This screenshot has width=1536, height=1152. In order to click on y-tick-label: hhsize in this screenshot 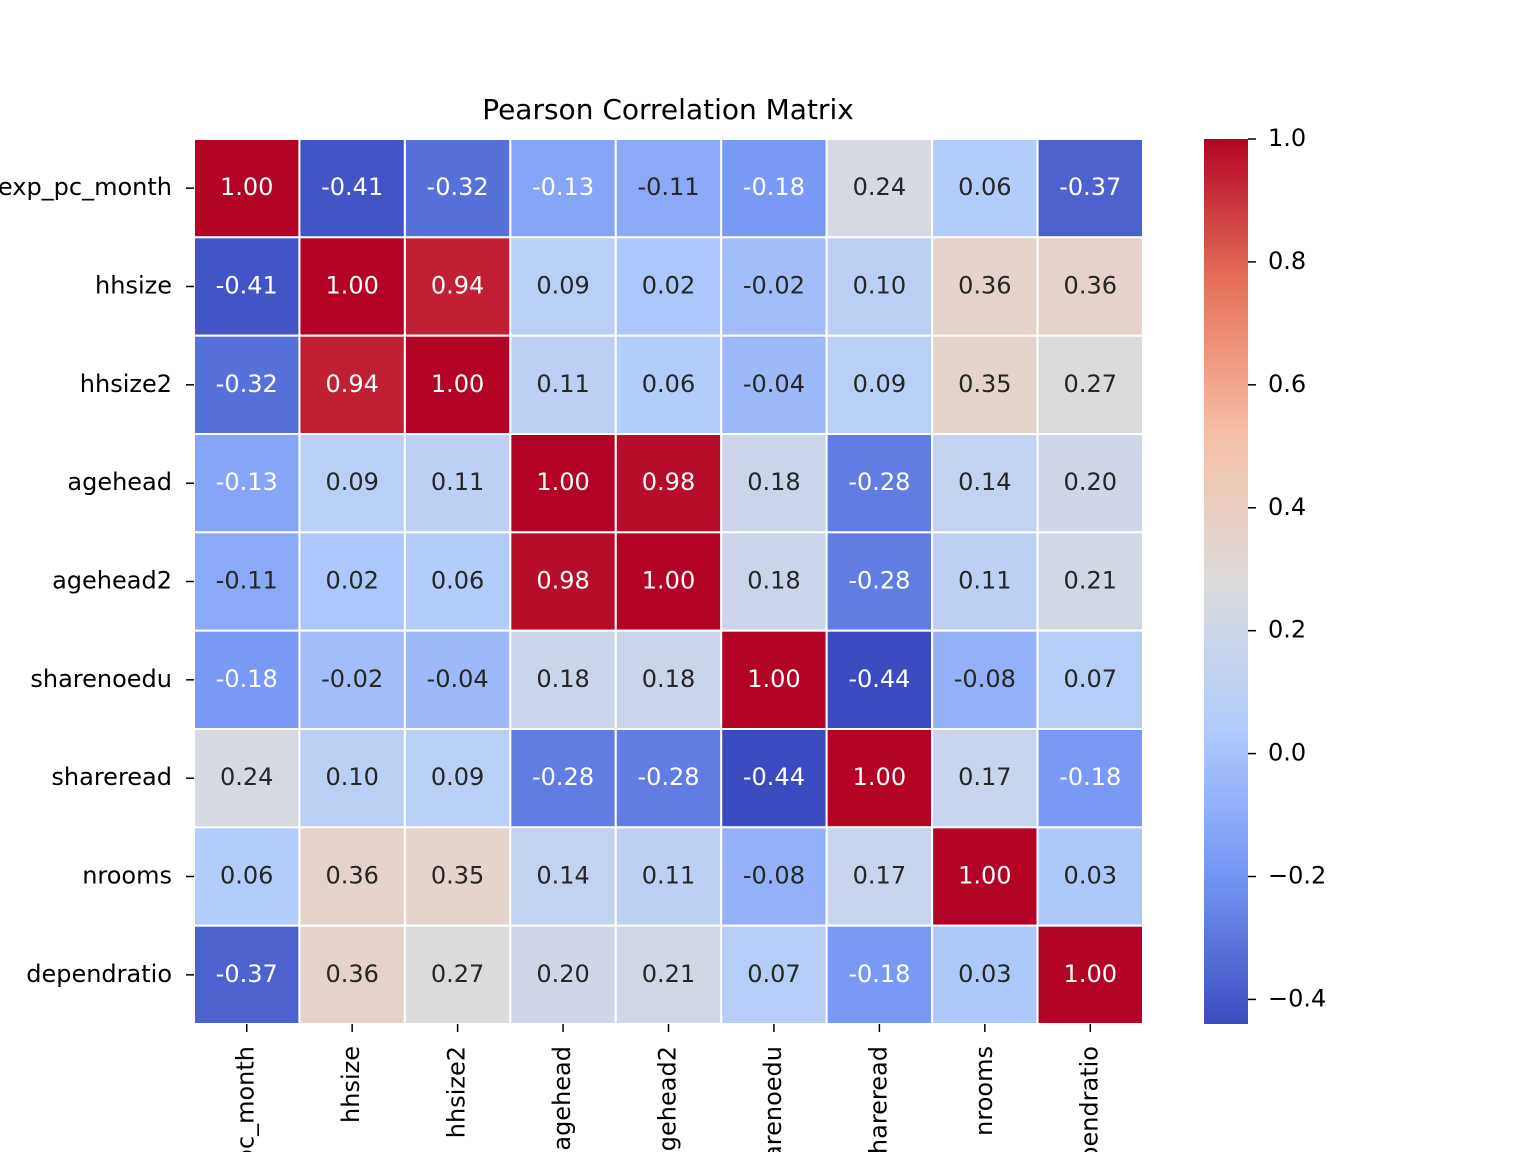, I will do `click(133, 286)`.